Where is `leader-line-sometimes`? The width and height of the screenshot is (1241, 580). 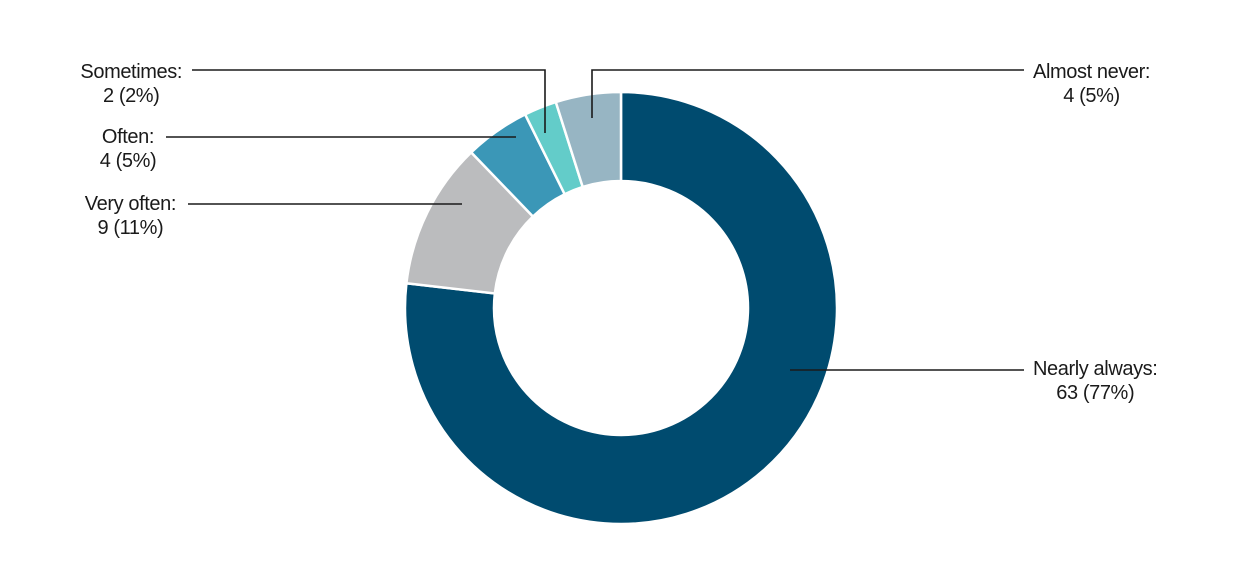
leader-line-sometimes is located at coordinates (369, 101).